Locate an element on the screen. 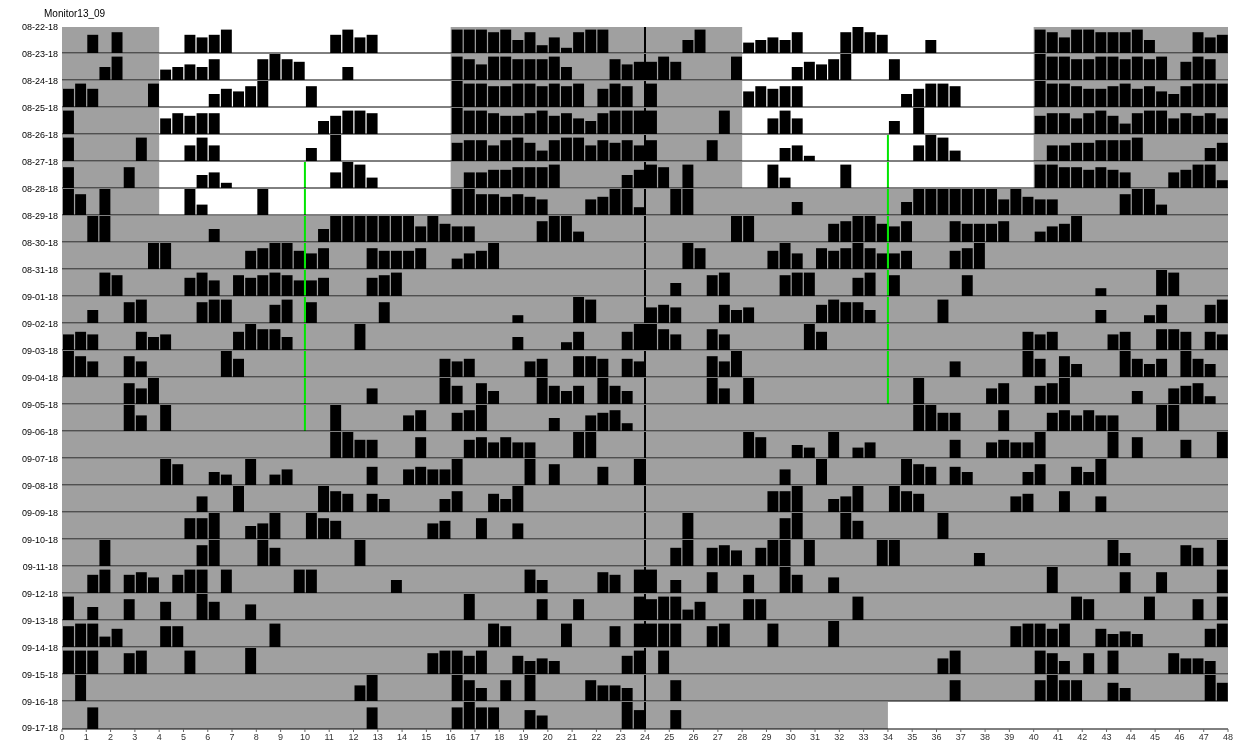 This screenshot has height=744, width=1239. x-tick-label: 46 is located at coordinates (1179, 737).